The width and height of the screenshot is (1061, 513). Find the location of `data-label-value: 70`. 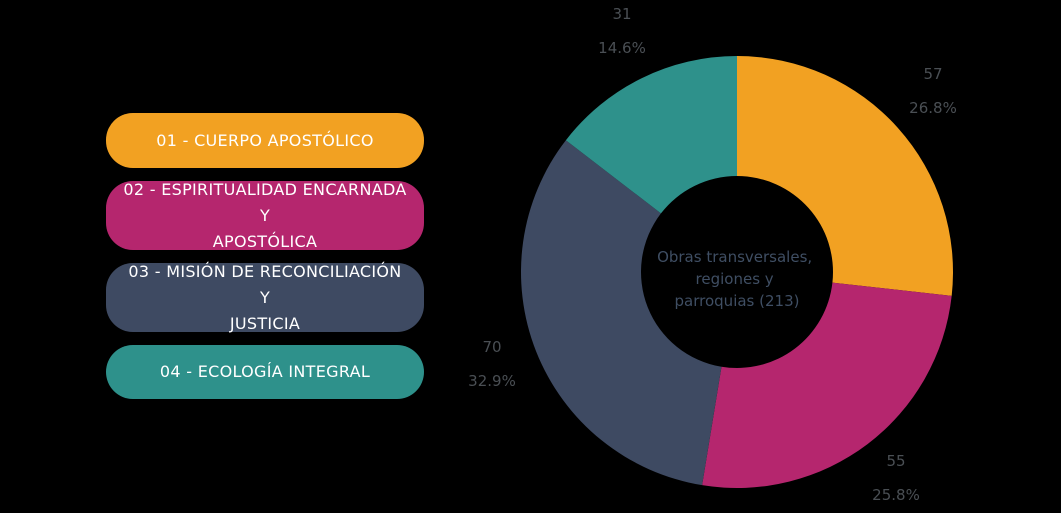

data-label-value: 70 is located at coordinates (491, 347).